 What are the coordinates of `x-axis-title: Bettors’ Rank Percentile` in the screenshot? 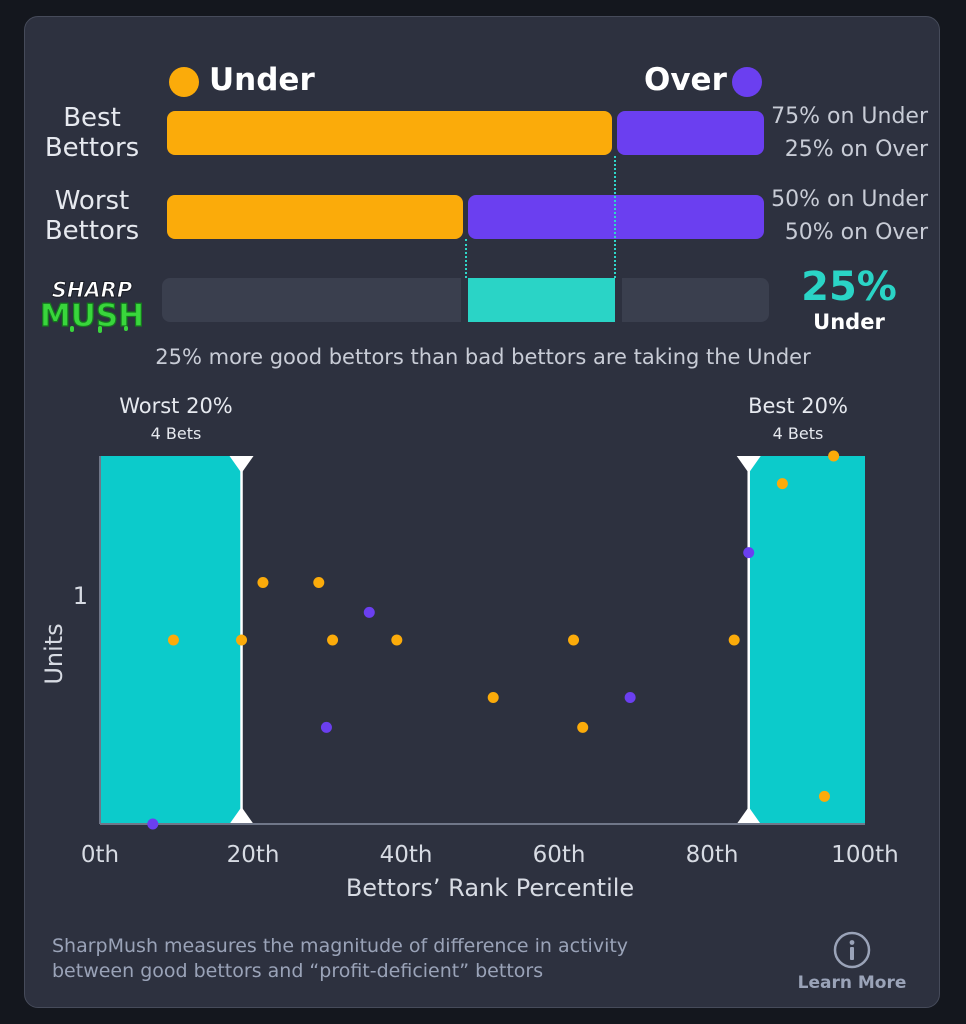 It's located at (490, 888).